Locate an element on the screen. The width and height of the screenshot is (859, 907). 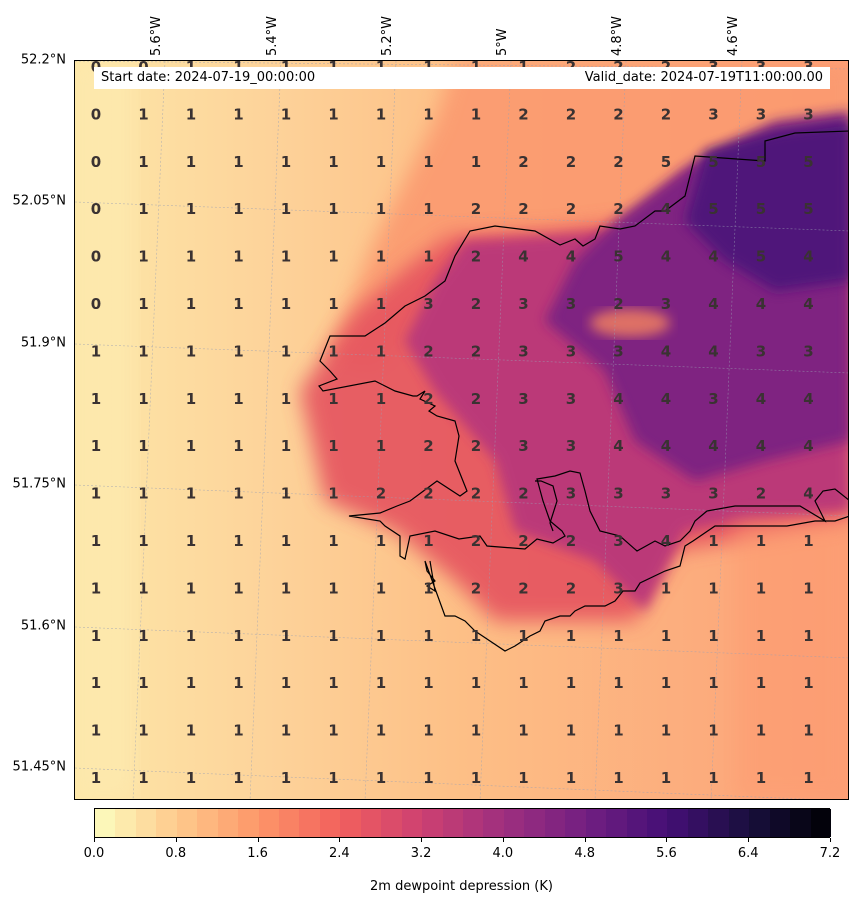
colorbar-tick-label: 1.6 is located at coordinates (257, 853).